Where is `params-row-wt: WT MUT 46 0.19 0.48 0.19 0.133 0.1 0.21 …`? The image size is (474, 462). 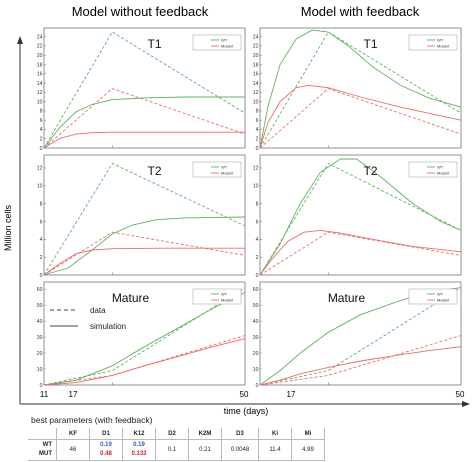 params-row-wt: WT MUT 46 0.19 0.48 0.19 0.133 0.1 0.21 … is located at coordinates (176, 450).